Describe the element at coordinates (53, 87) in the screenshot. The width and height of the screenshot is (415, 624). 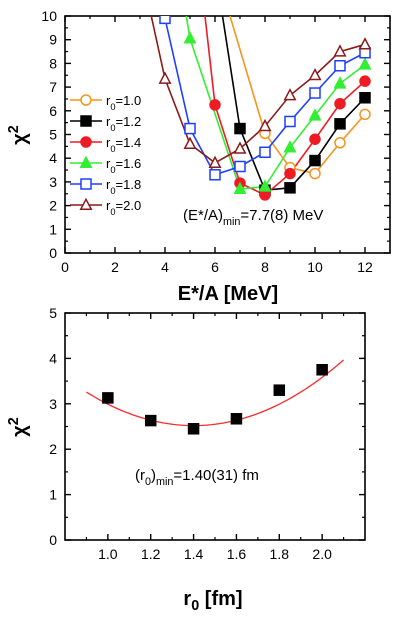
I see `y-tick-label: 7` at that location.